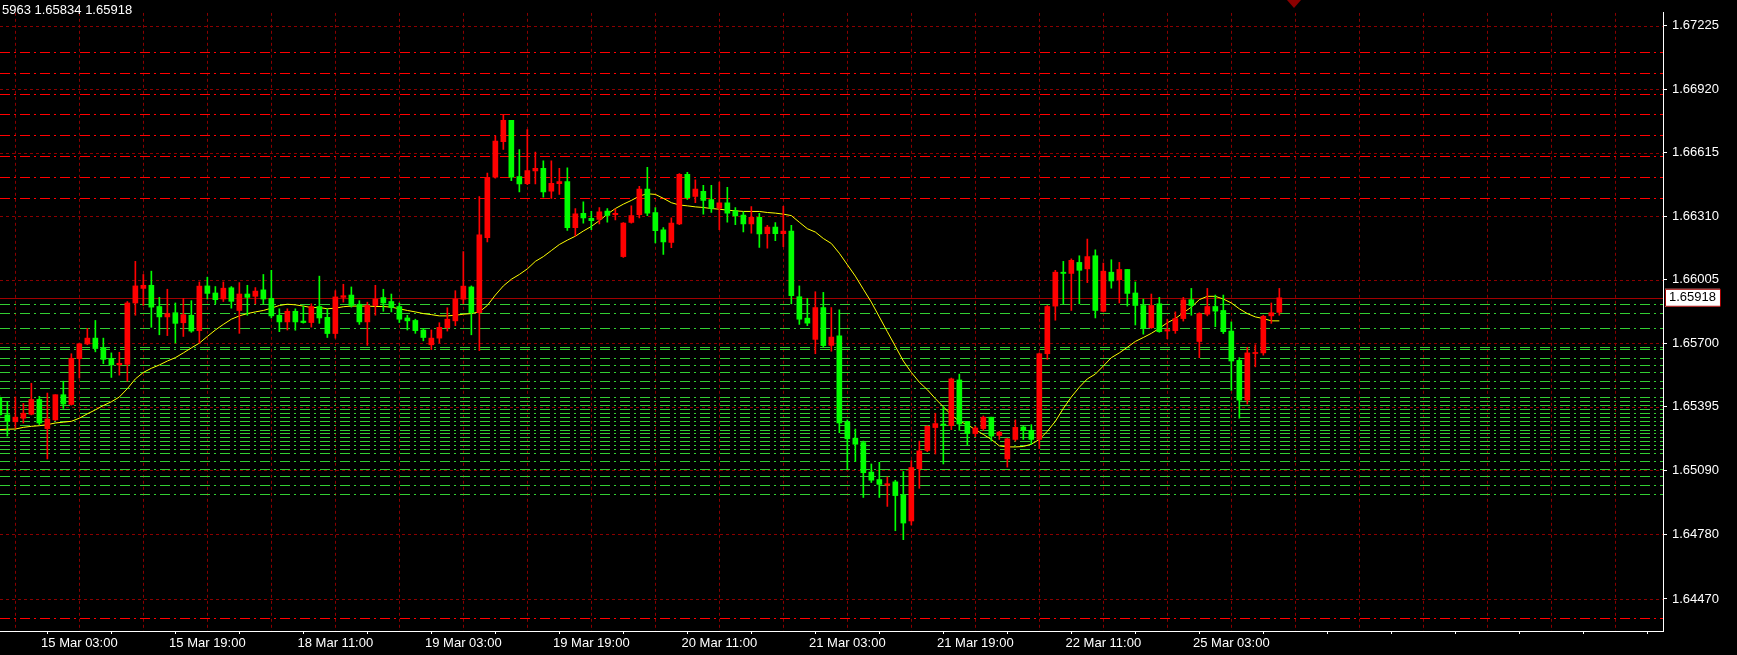 The image size is (1737, 655). I want to click on y-tick-label: 1.66920, so click(1695, 88).